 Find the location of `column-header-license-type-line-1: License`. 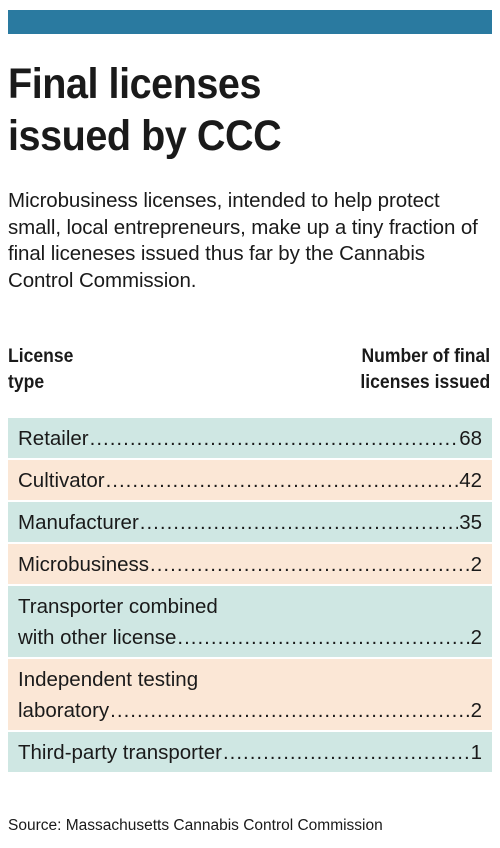

column-header-license-type-line-1: License is located at coordinates (41, 356).